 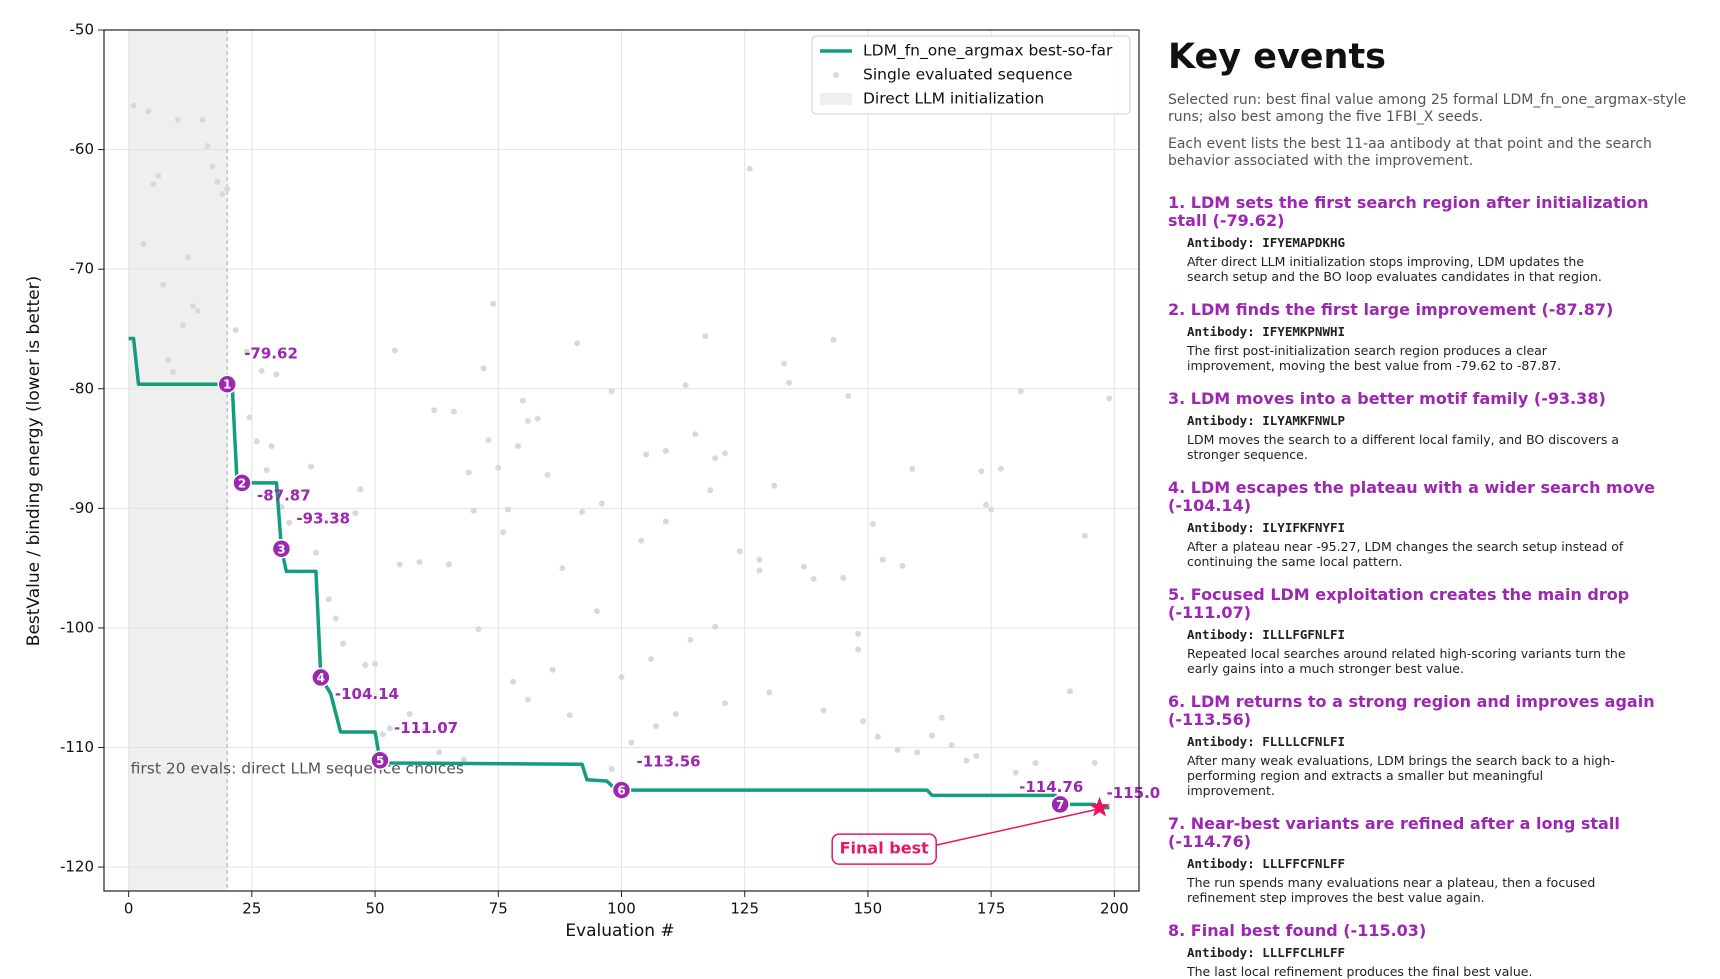 I want to click on legend-label: Direct LLM initialization, so click(x=953, y=99).